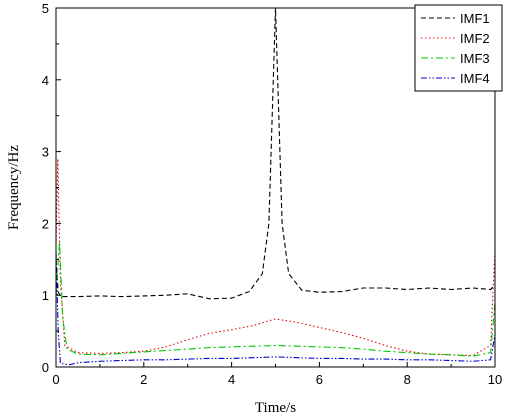 This screenshot has height=419, width=510. I want to click on x-tick-label: 8, so click(407, 379).